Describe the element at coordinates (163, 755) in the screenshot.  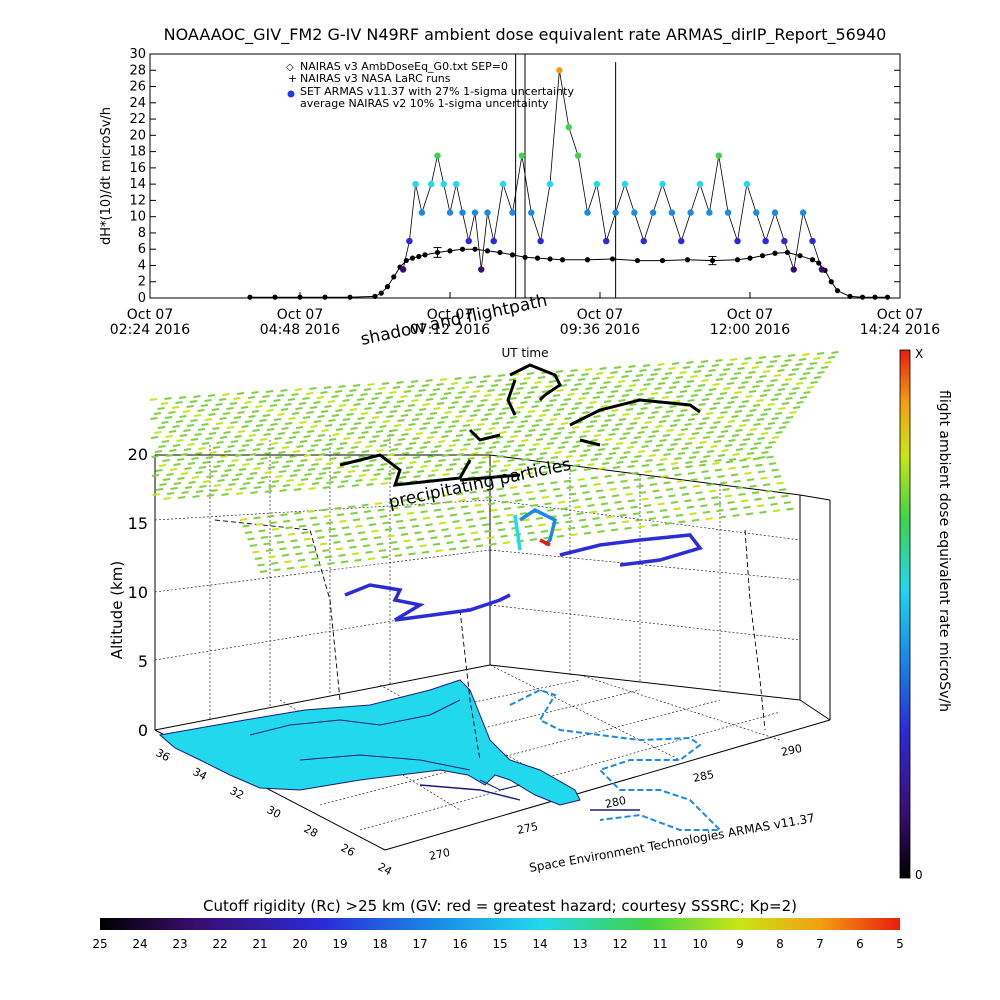
I see `lat-tick-label: 36` at that location.